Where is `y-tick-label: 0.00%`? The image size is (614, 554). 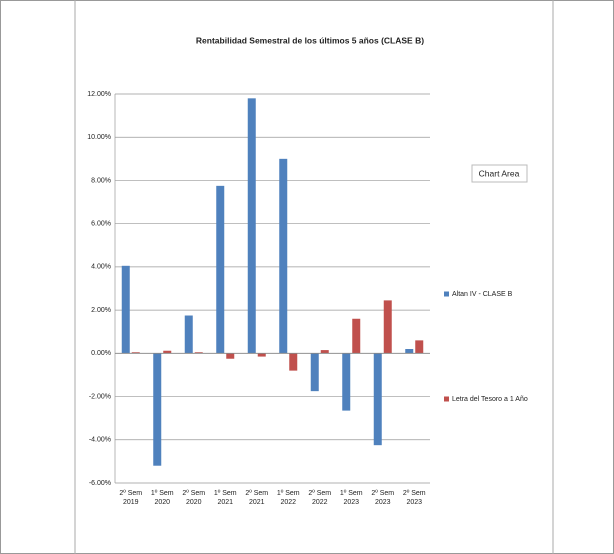
y-tick-label: 0.00% is located at coordinates (101, 353).